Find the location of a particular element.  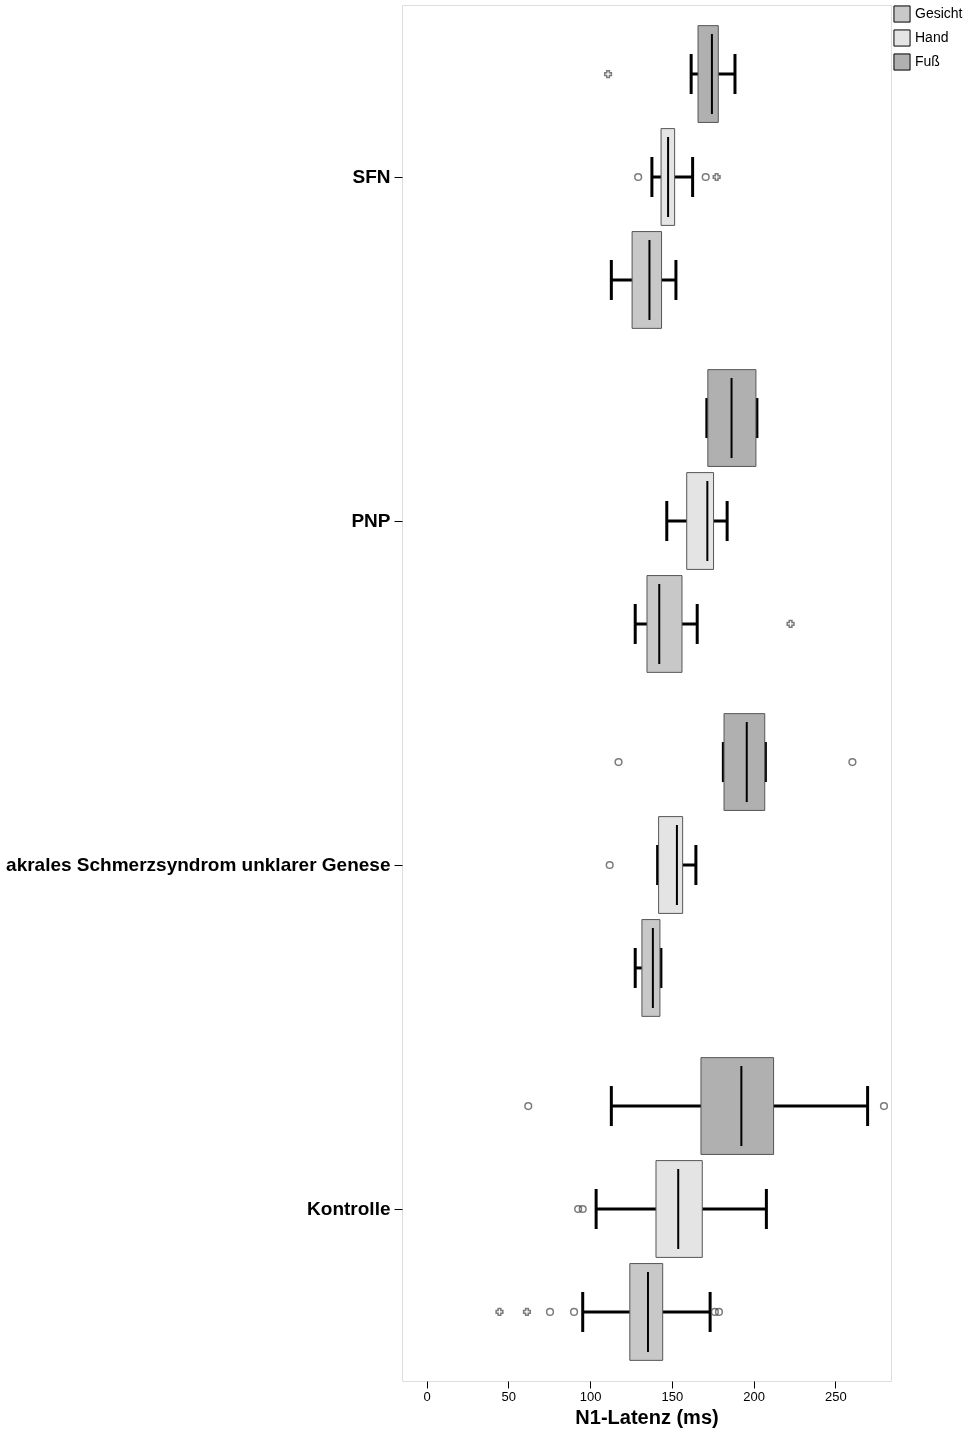

x-tick-label: 0 is located at coordinates (427, 1396).